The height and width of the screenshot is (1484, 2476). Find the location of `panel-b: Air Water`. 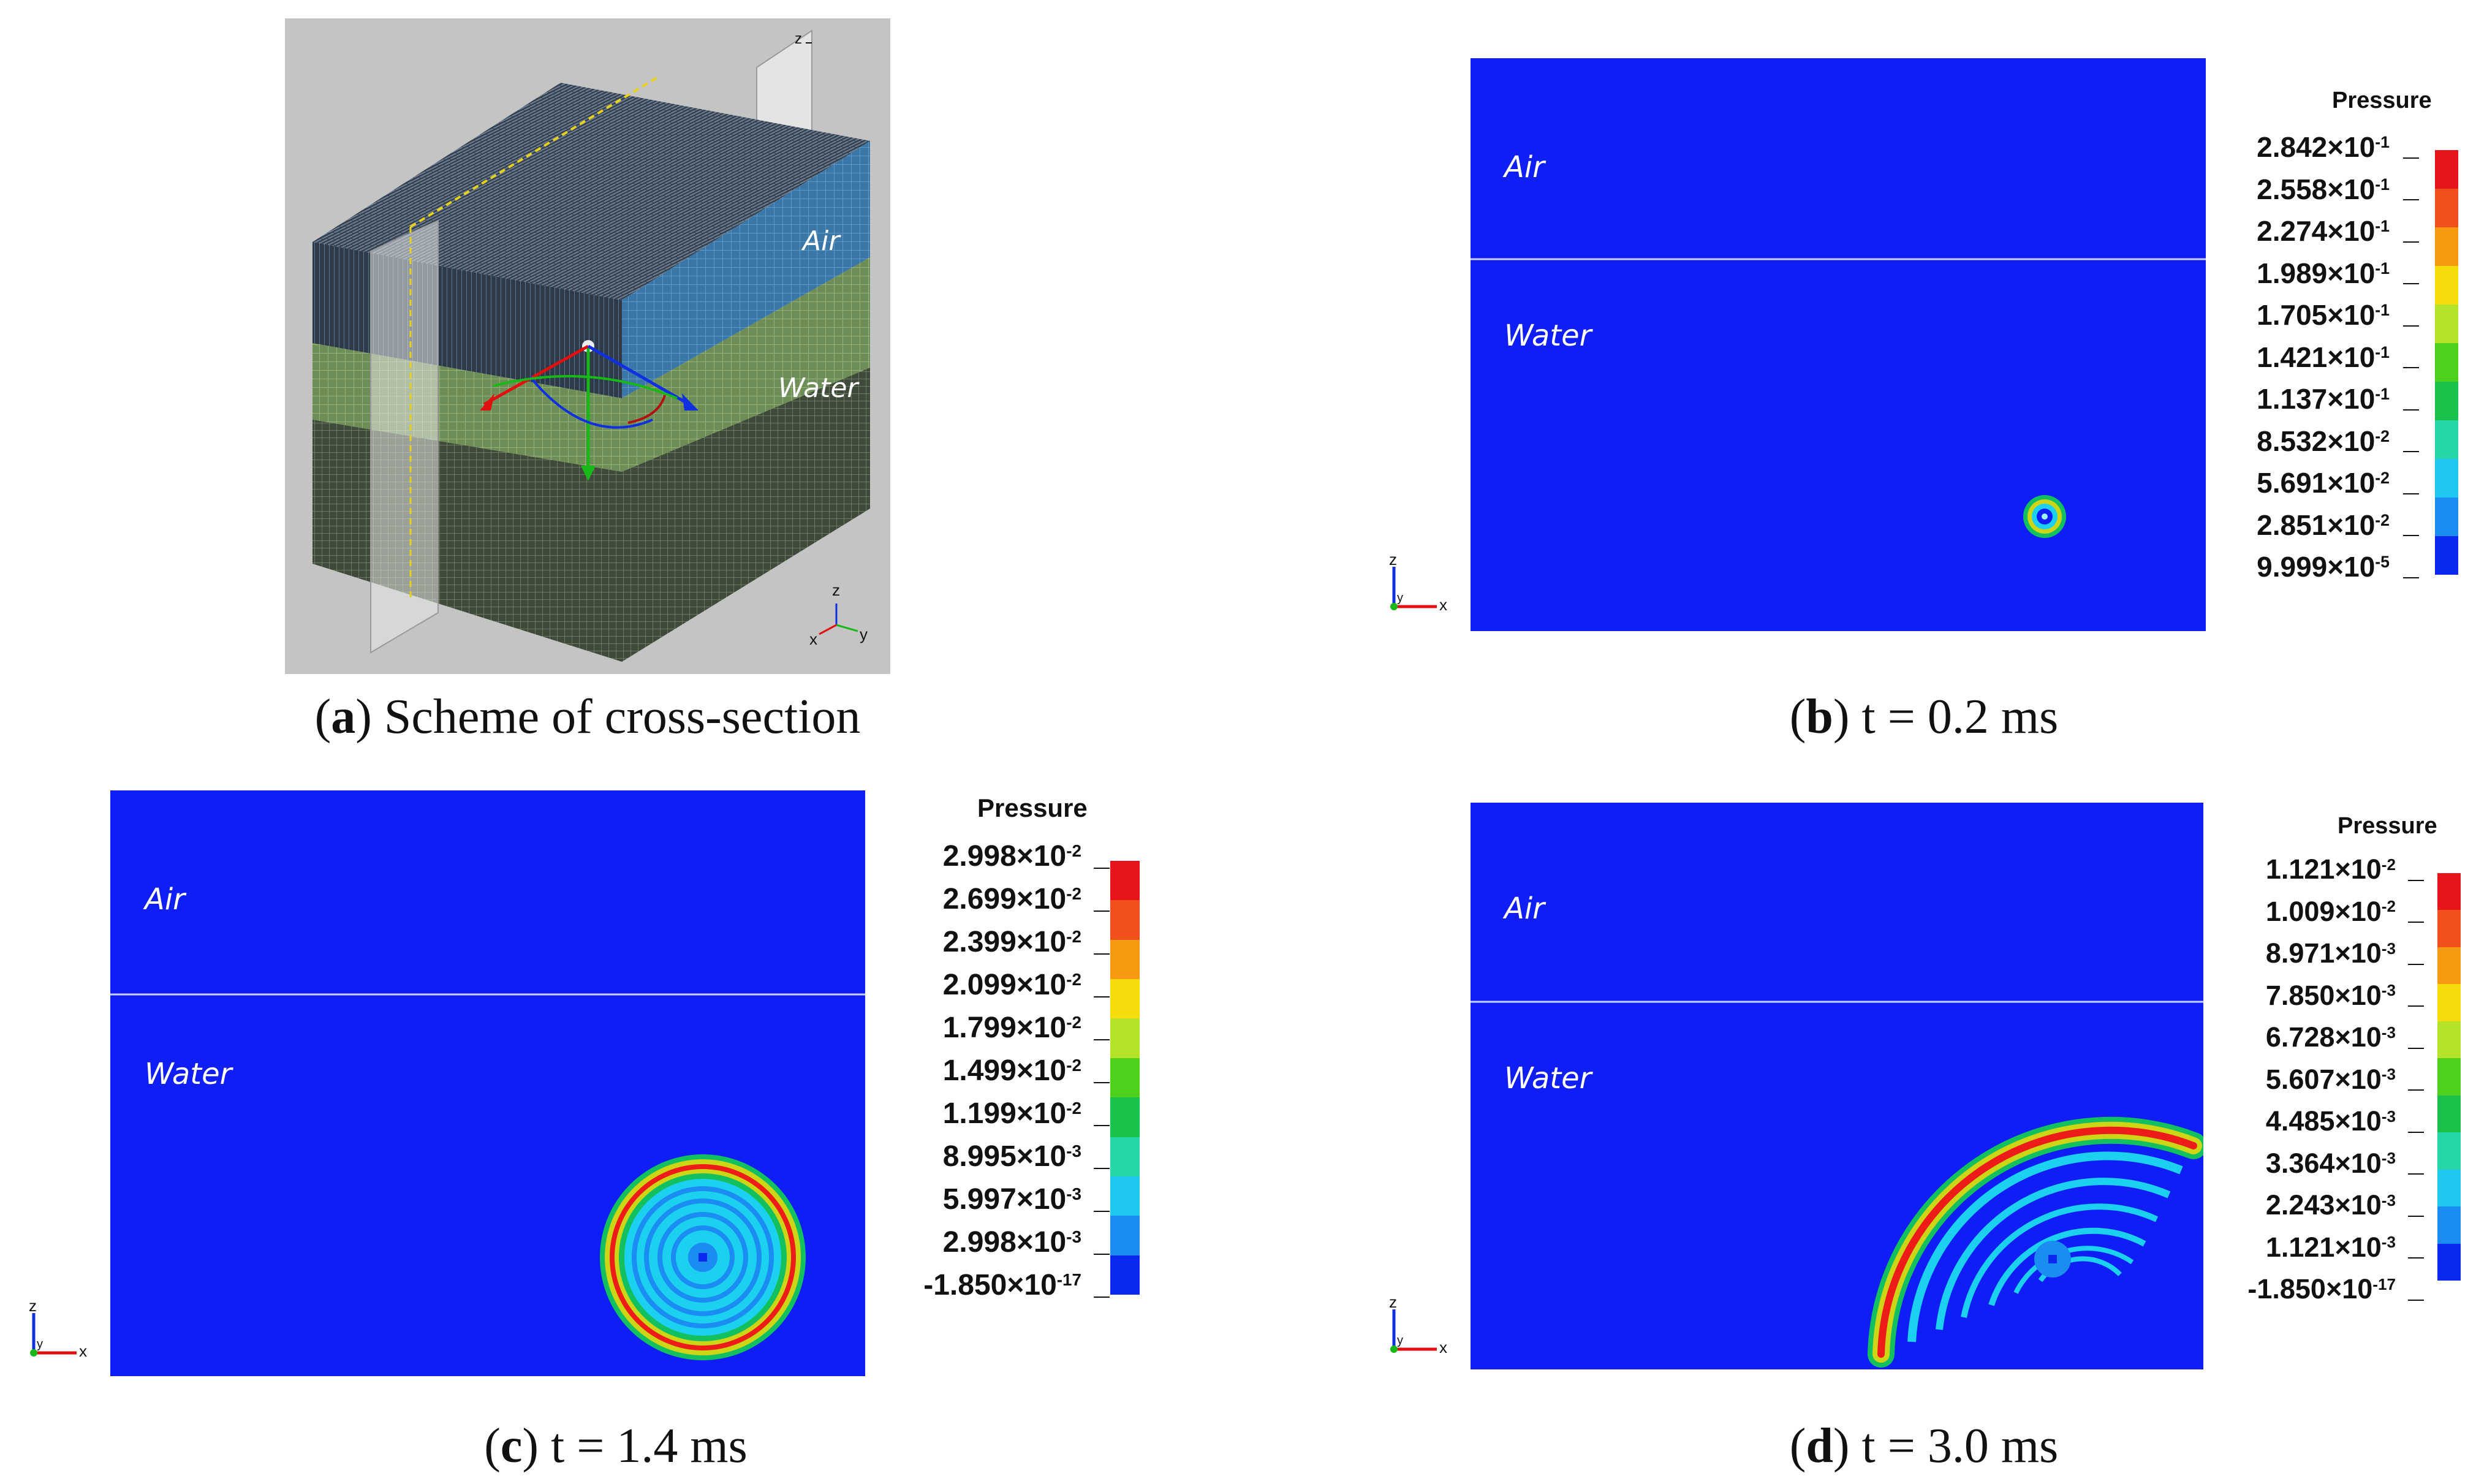

panel-b: Air Water is located at coordinates (1838, 344).